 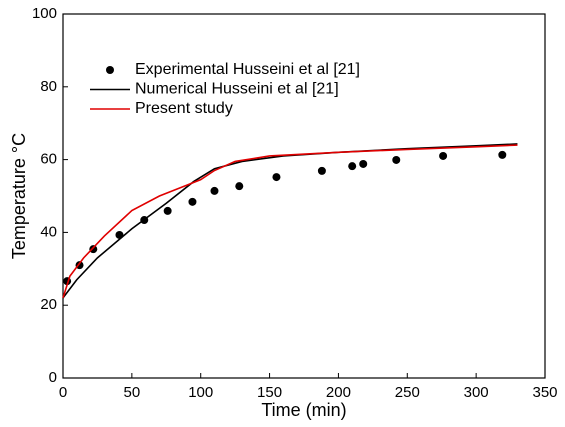 What do you see at coordinates (269, 392) in the screenshot?
I see `x-tick-label: 150` at bounding box center [269, 392].